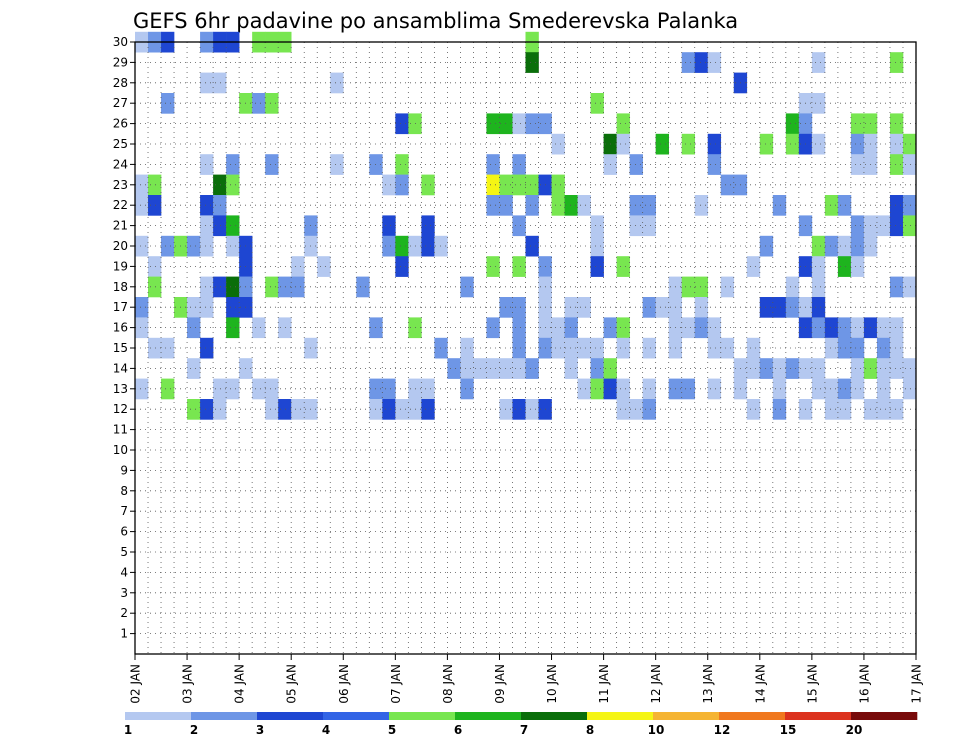  I want to click on colorbar-label: 2, so click(194, 730).